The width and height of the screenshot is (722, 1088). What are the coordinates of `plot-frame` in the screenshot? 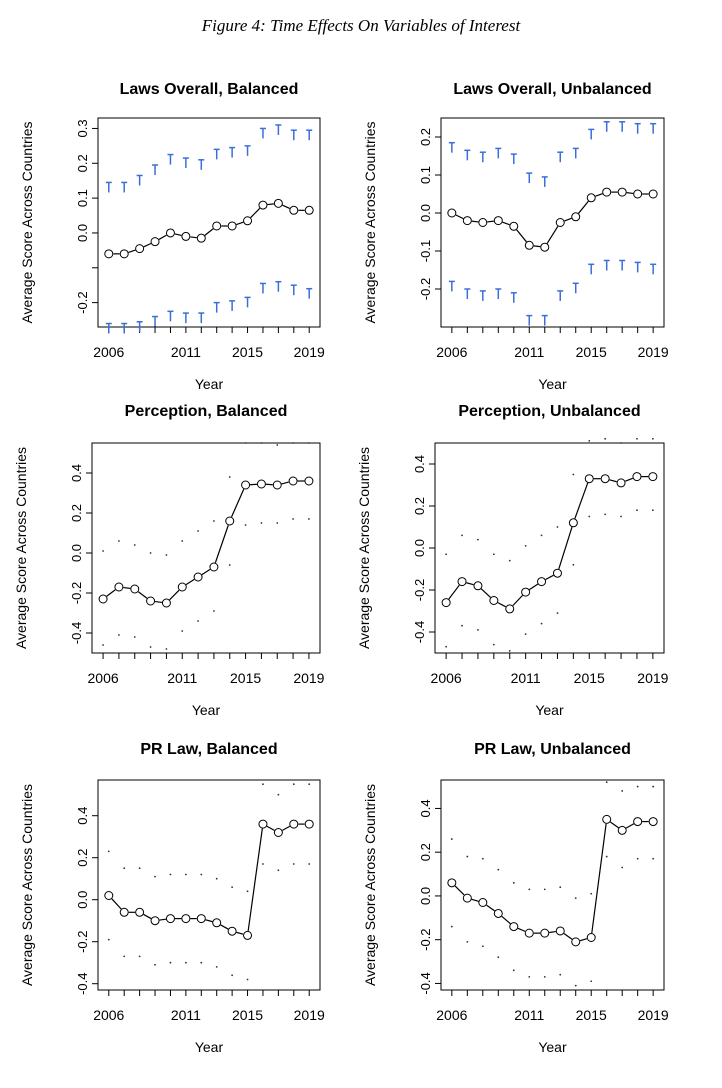 It's located at (209, 222).